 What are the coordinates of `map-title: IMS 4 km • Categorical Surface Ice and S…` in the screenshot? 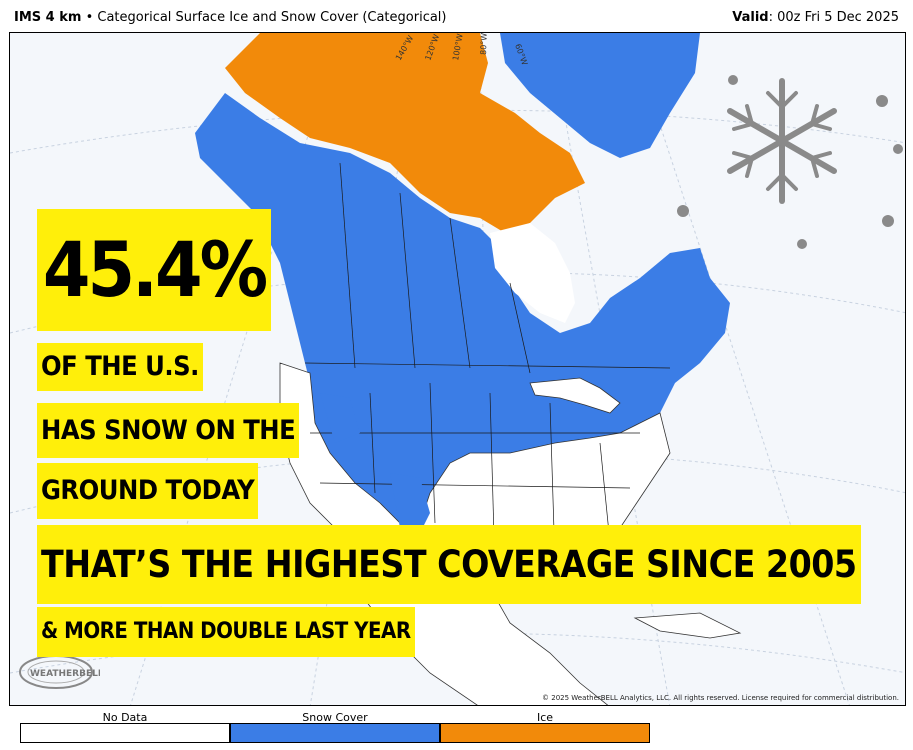 It's located at (230, 17).